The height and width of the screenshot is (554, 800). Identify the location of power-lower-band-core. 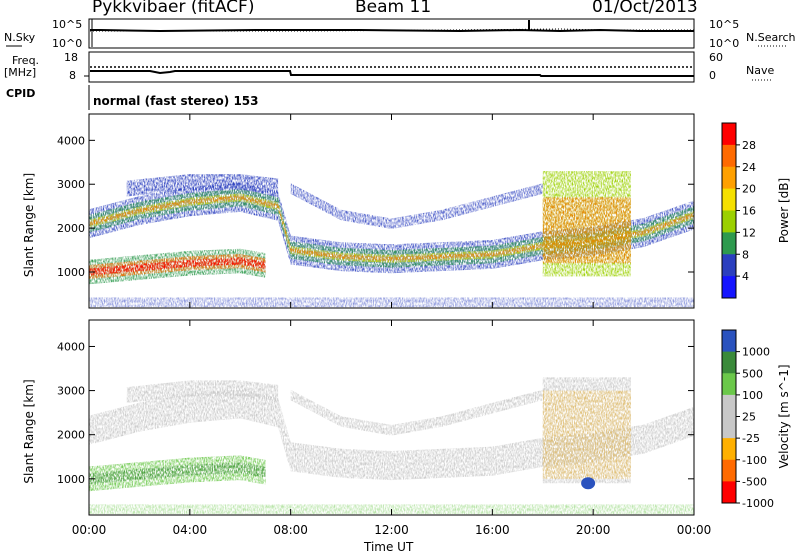
(177, 266).